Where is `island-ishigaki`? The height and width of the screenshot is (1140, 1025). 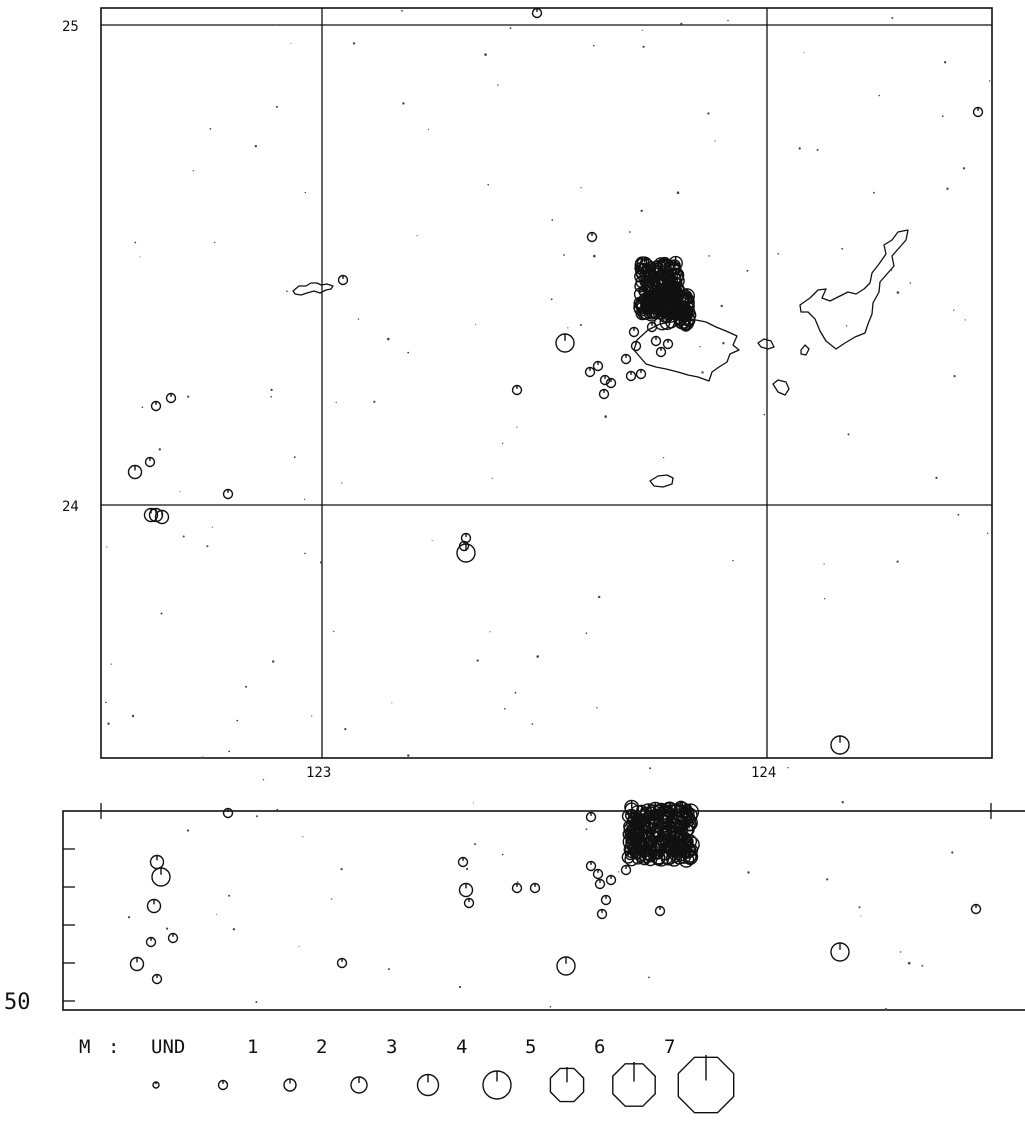 island-ishigaki is located at coordinates (854, 289).